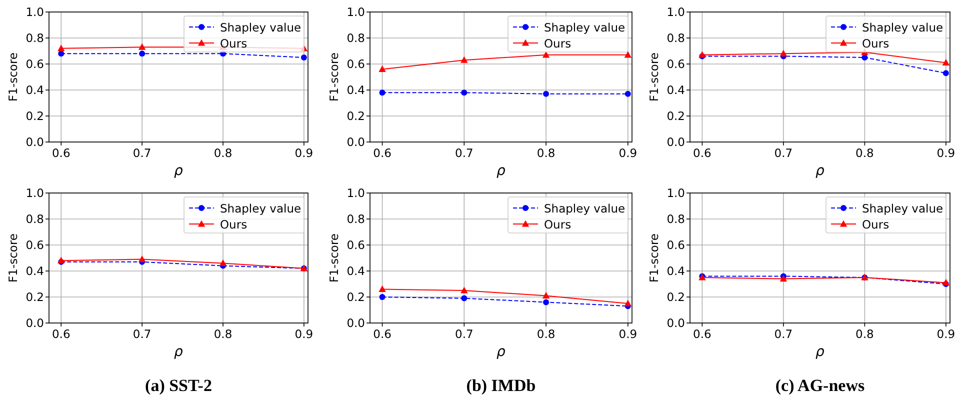 This screenshot has height=402, width=965. I want to click on text: (b) IMDb, so click(501, 385).